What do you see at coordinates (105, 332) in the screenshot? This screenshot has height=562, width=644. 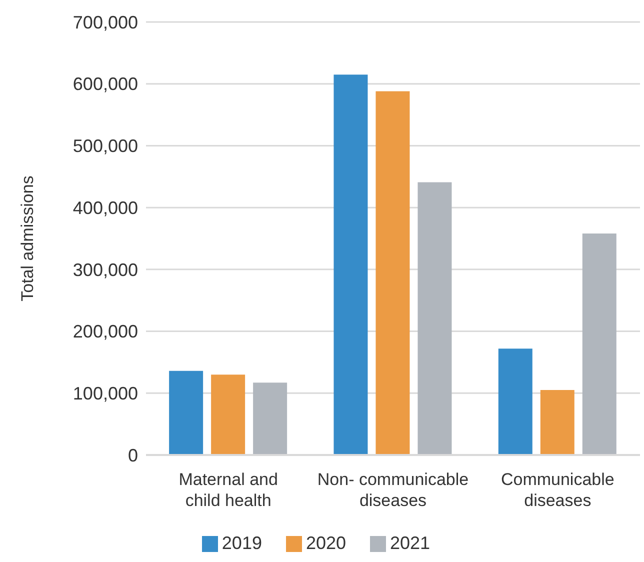 I see `y-tick-label: 200,000` at bounding box center [105, 332].